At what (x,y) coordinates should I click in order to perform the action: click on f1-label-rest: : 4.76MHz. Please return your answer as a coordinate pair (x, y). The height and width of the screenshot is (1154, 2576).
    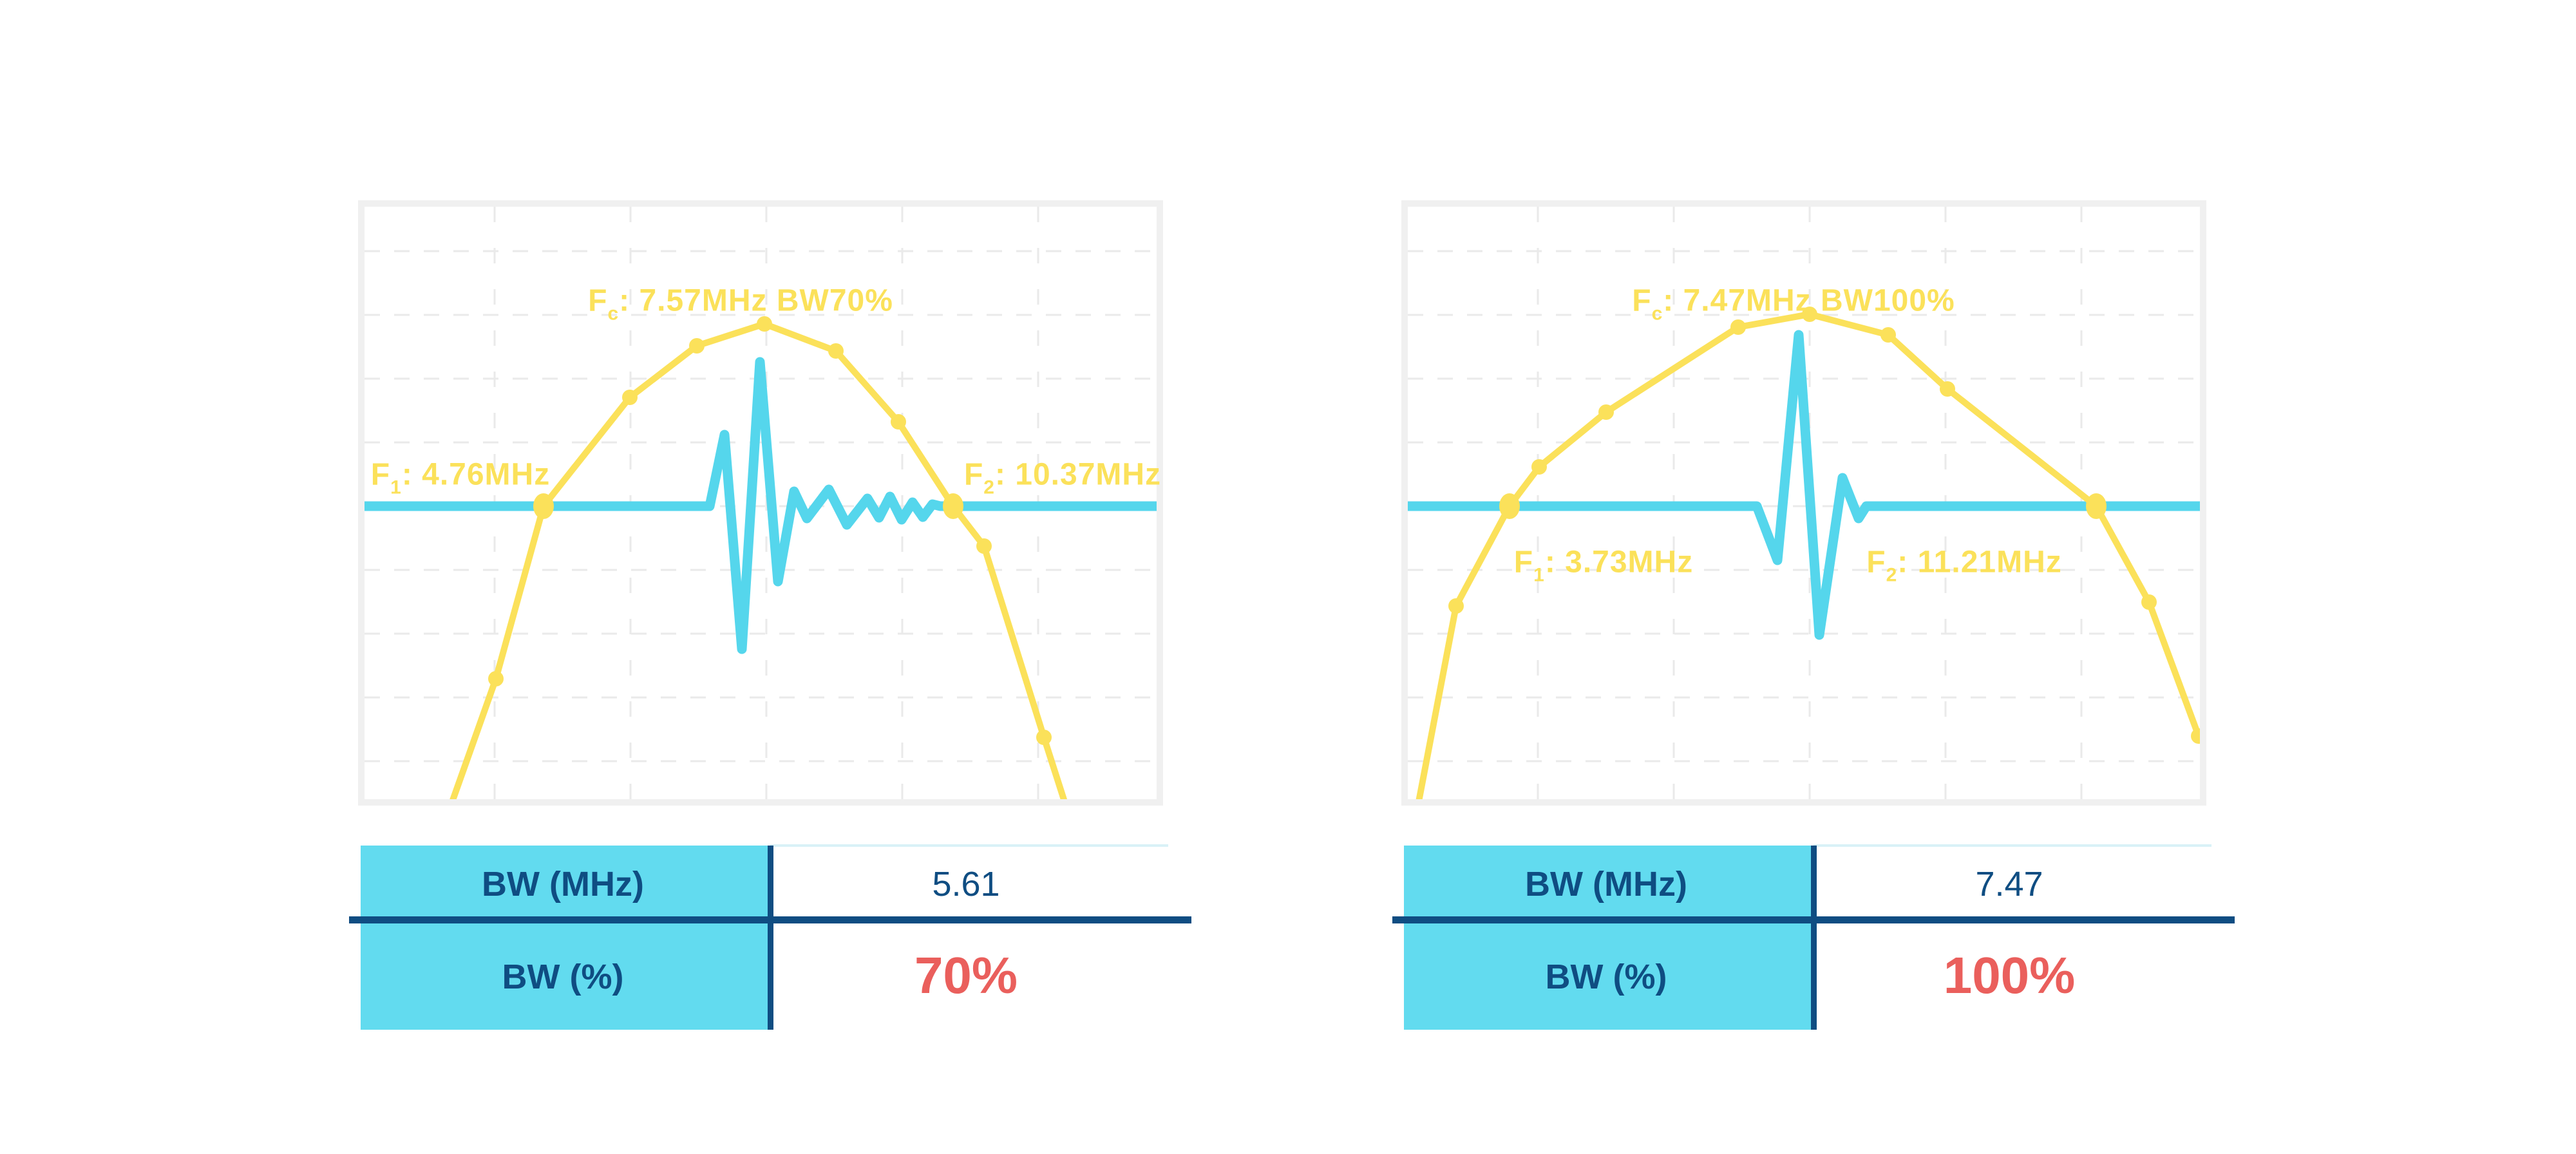
    Looking at the image, I should click on (476, 474).